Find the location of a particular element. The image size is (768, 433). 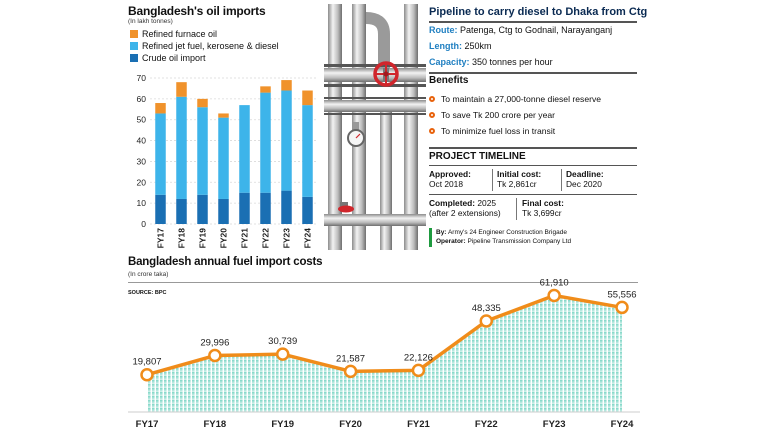

benefit-item: To minimize fuel loss in transit is located at coordinates (515, 130).